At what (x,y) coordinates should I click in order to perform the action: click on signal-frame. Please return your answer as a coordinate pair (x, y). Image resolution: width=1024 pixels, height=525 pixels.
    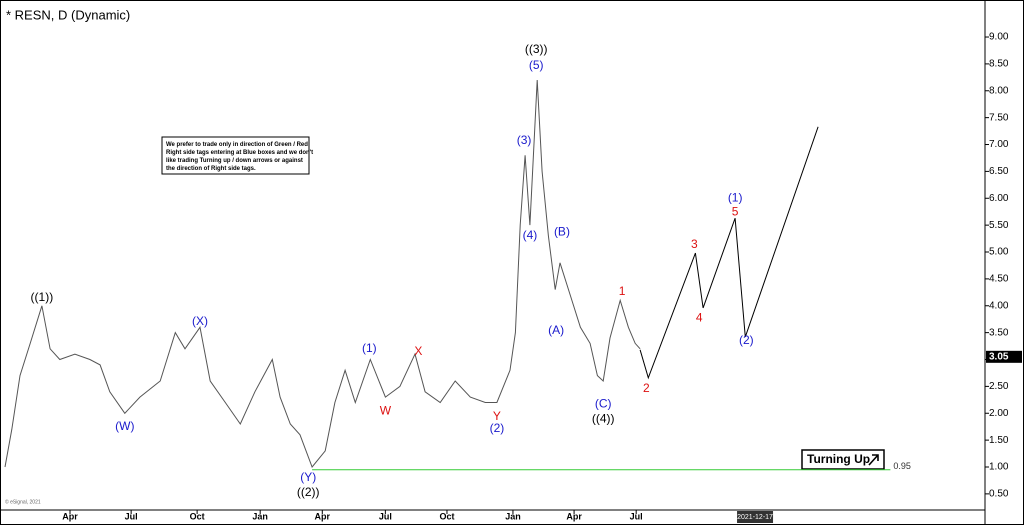
    Looking at the image, I should click on (843, 459).